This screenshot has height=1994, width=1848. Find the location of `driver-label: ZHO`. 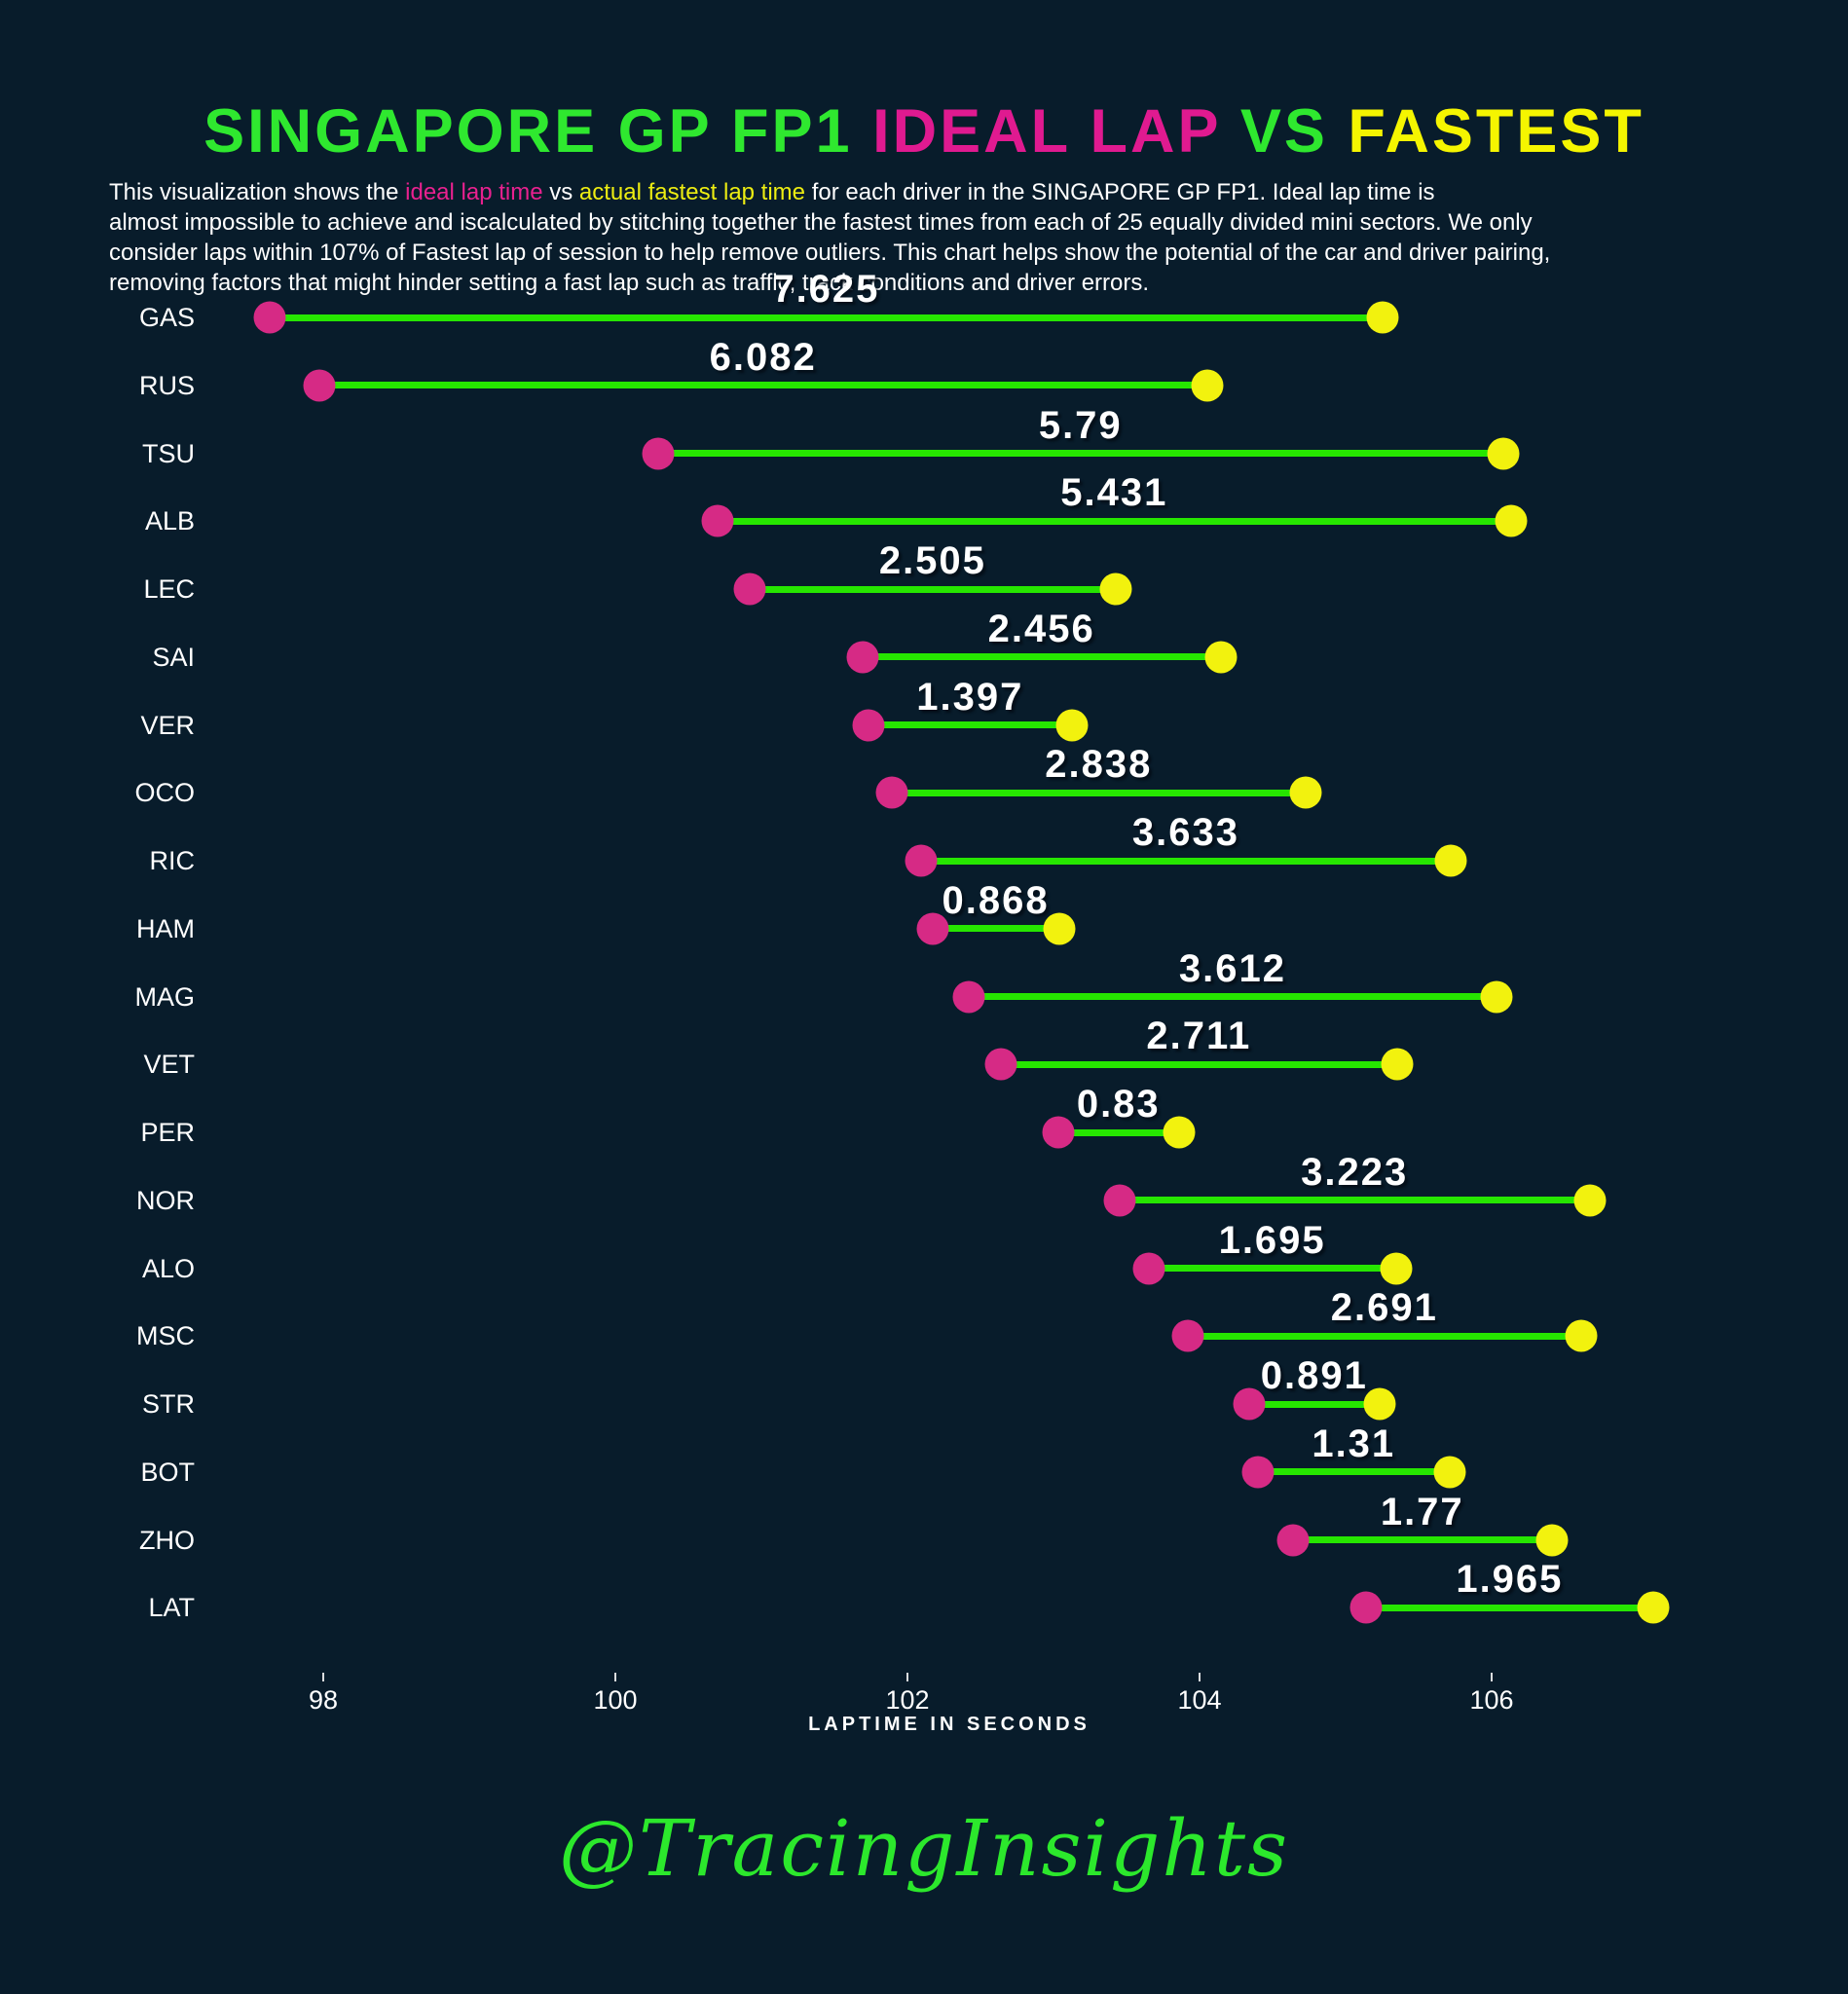

driver-label: ZHO is located at coordinates (167, 1540).